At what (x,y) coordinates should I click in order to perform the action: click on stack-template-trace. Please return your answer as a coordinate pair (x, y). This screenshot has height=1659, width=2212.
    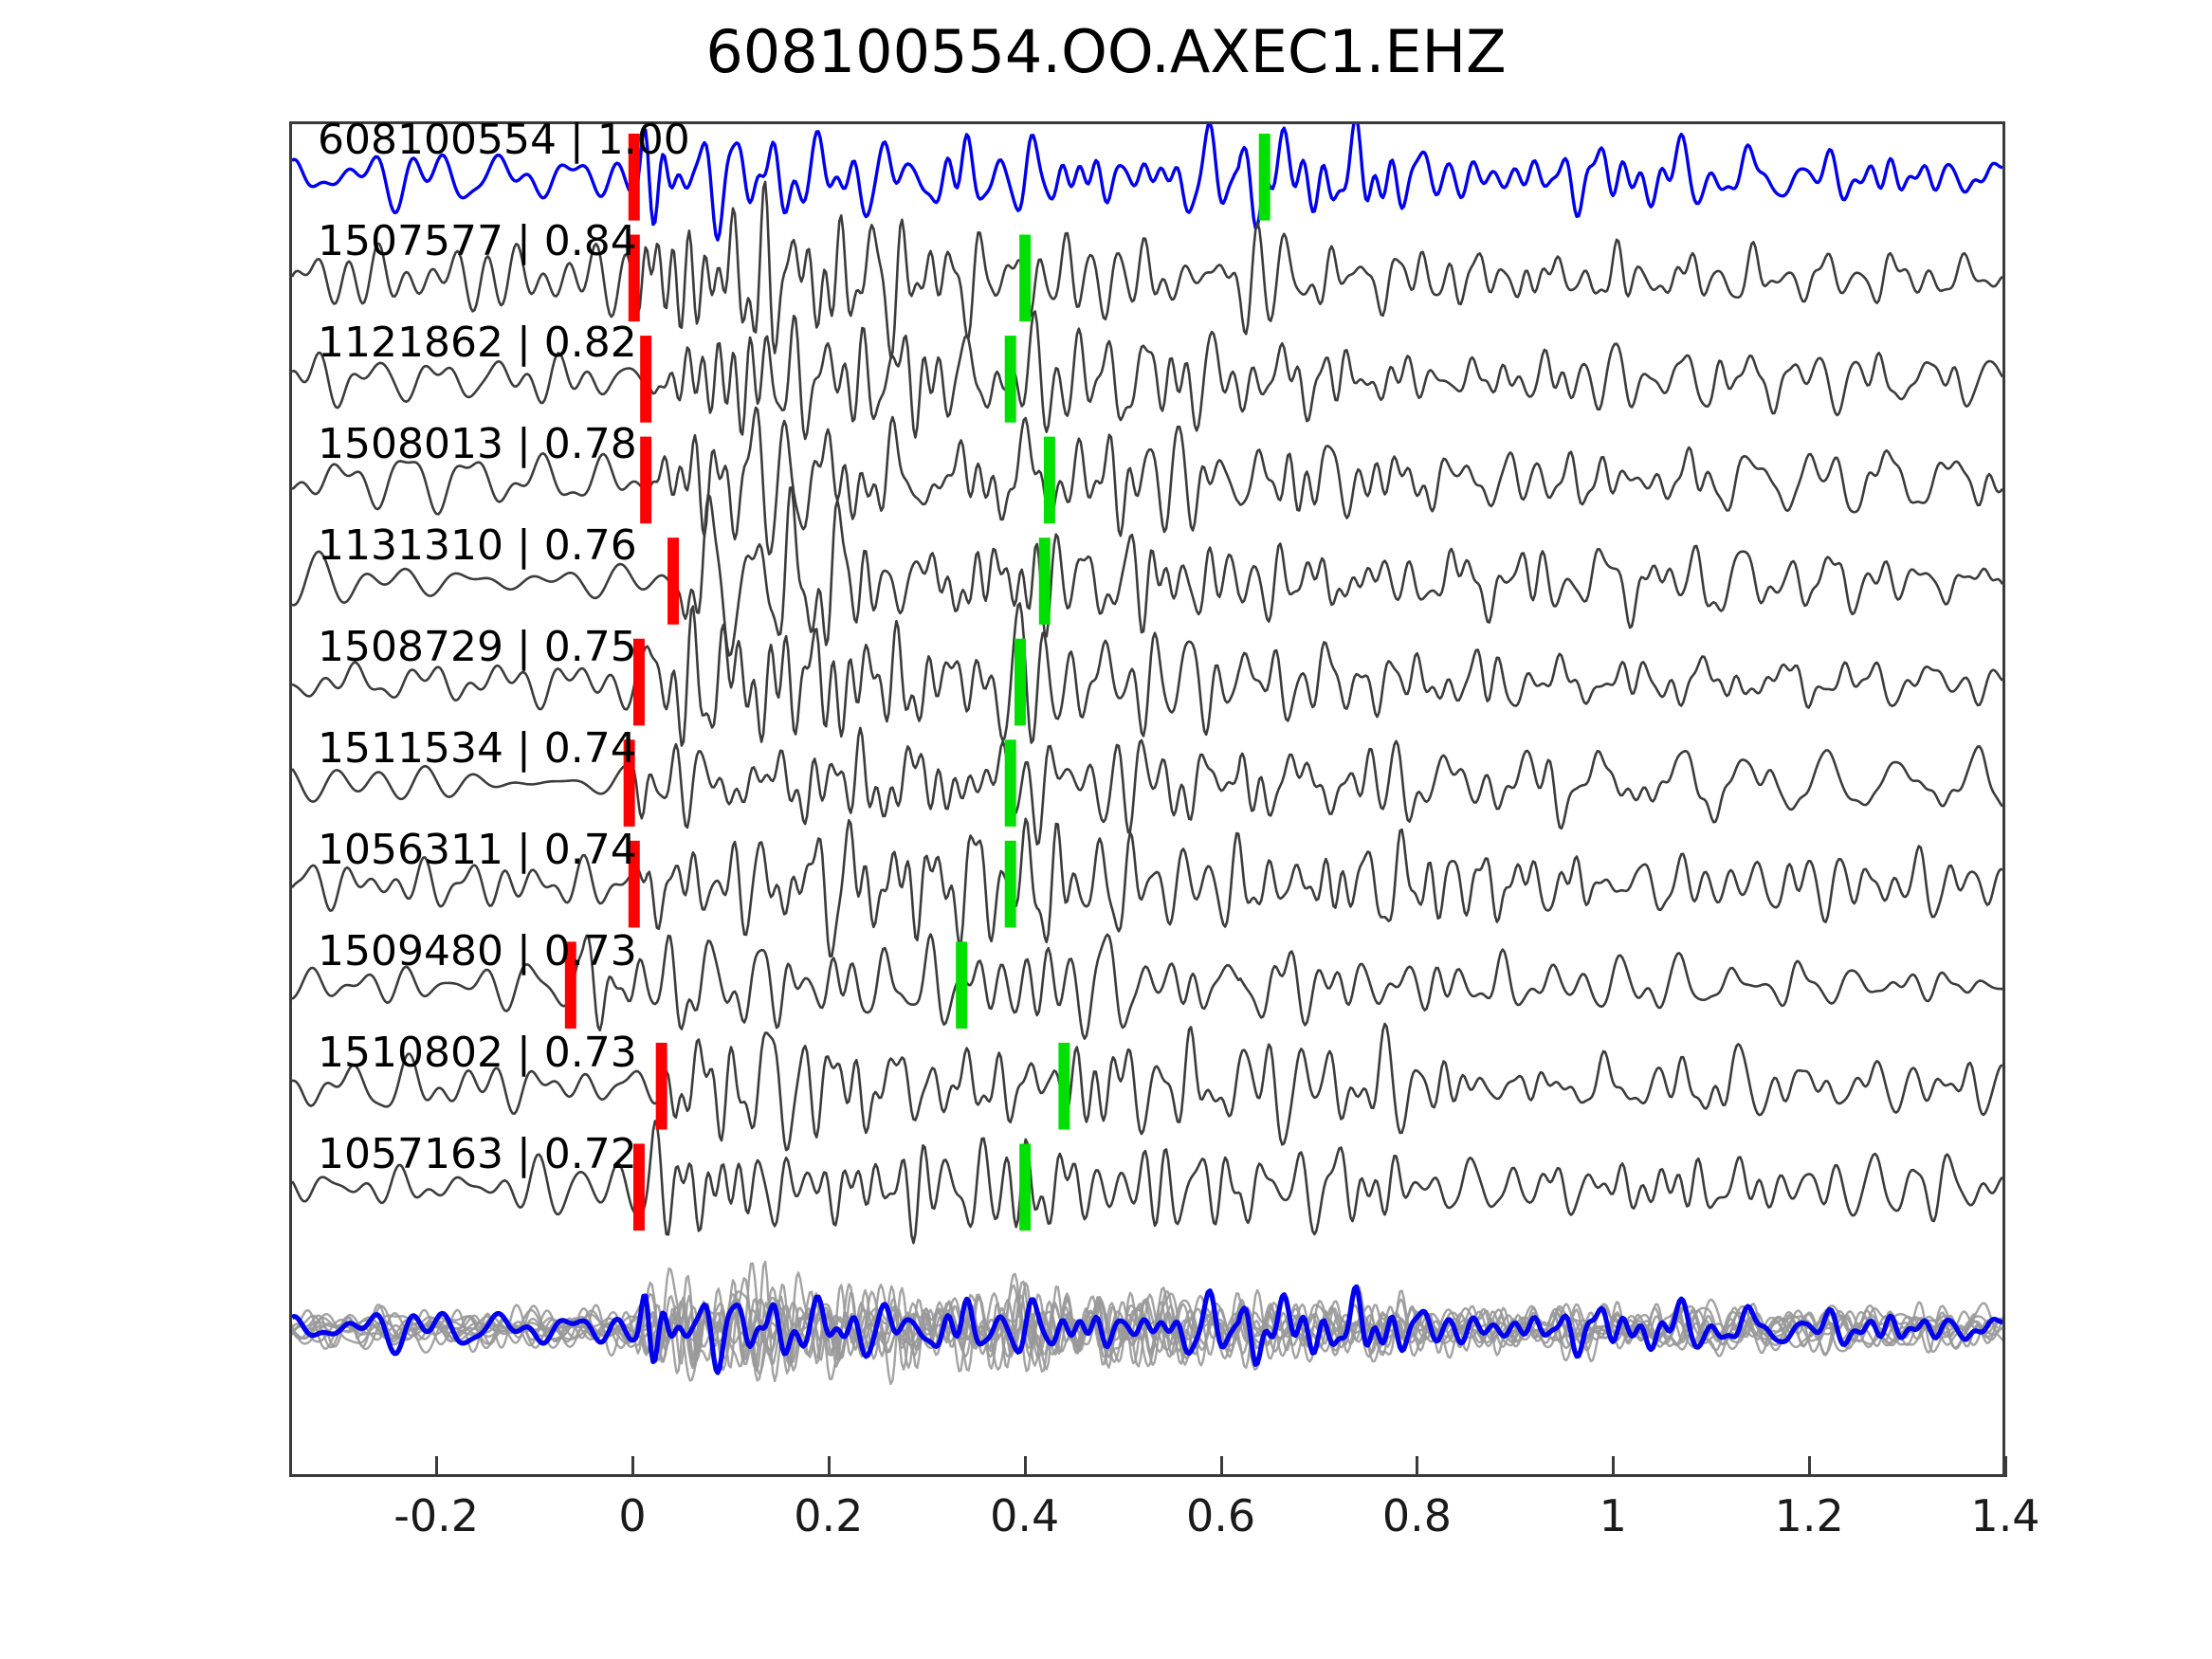
    Looking at the image, I should click on (1147, 1330).